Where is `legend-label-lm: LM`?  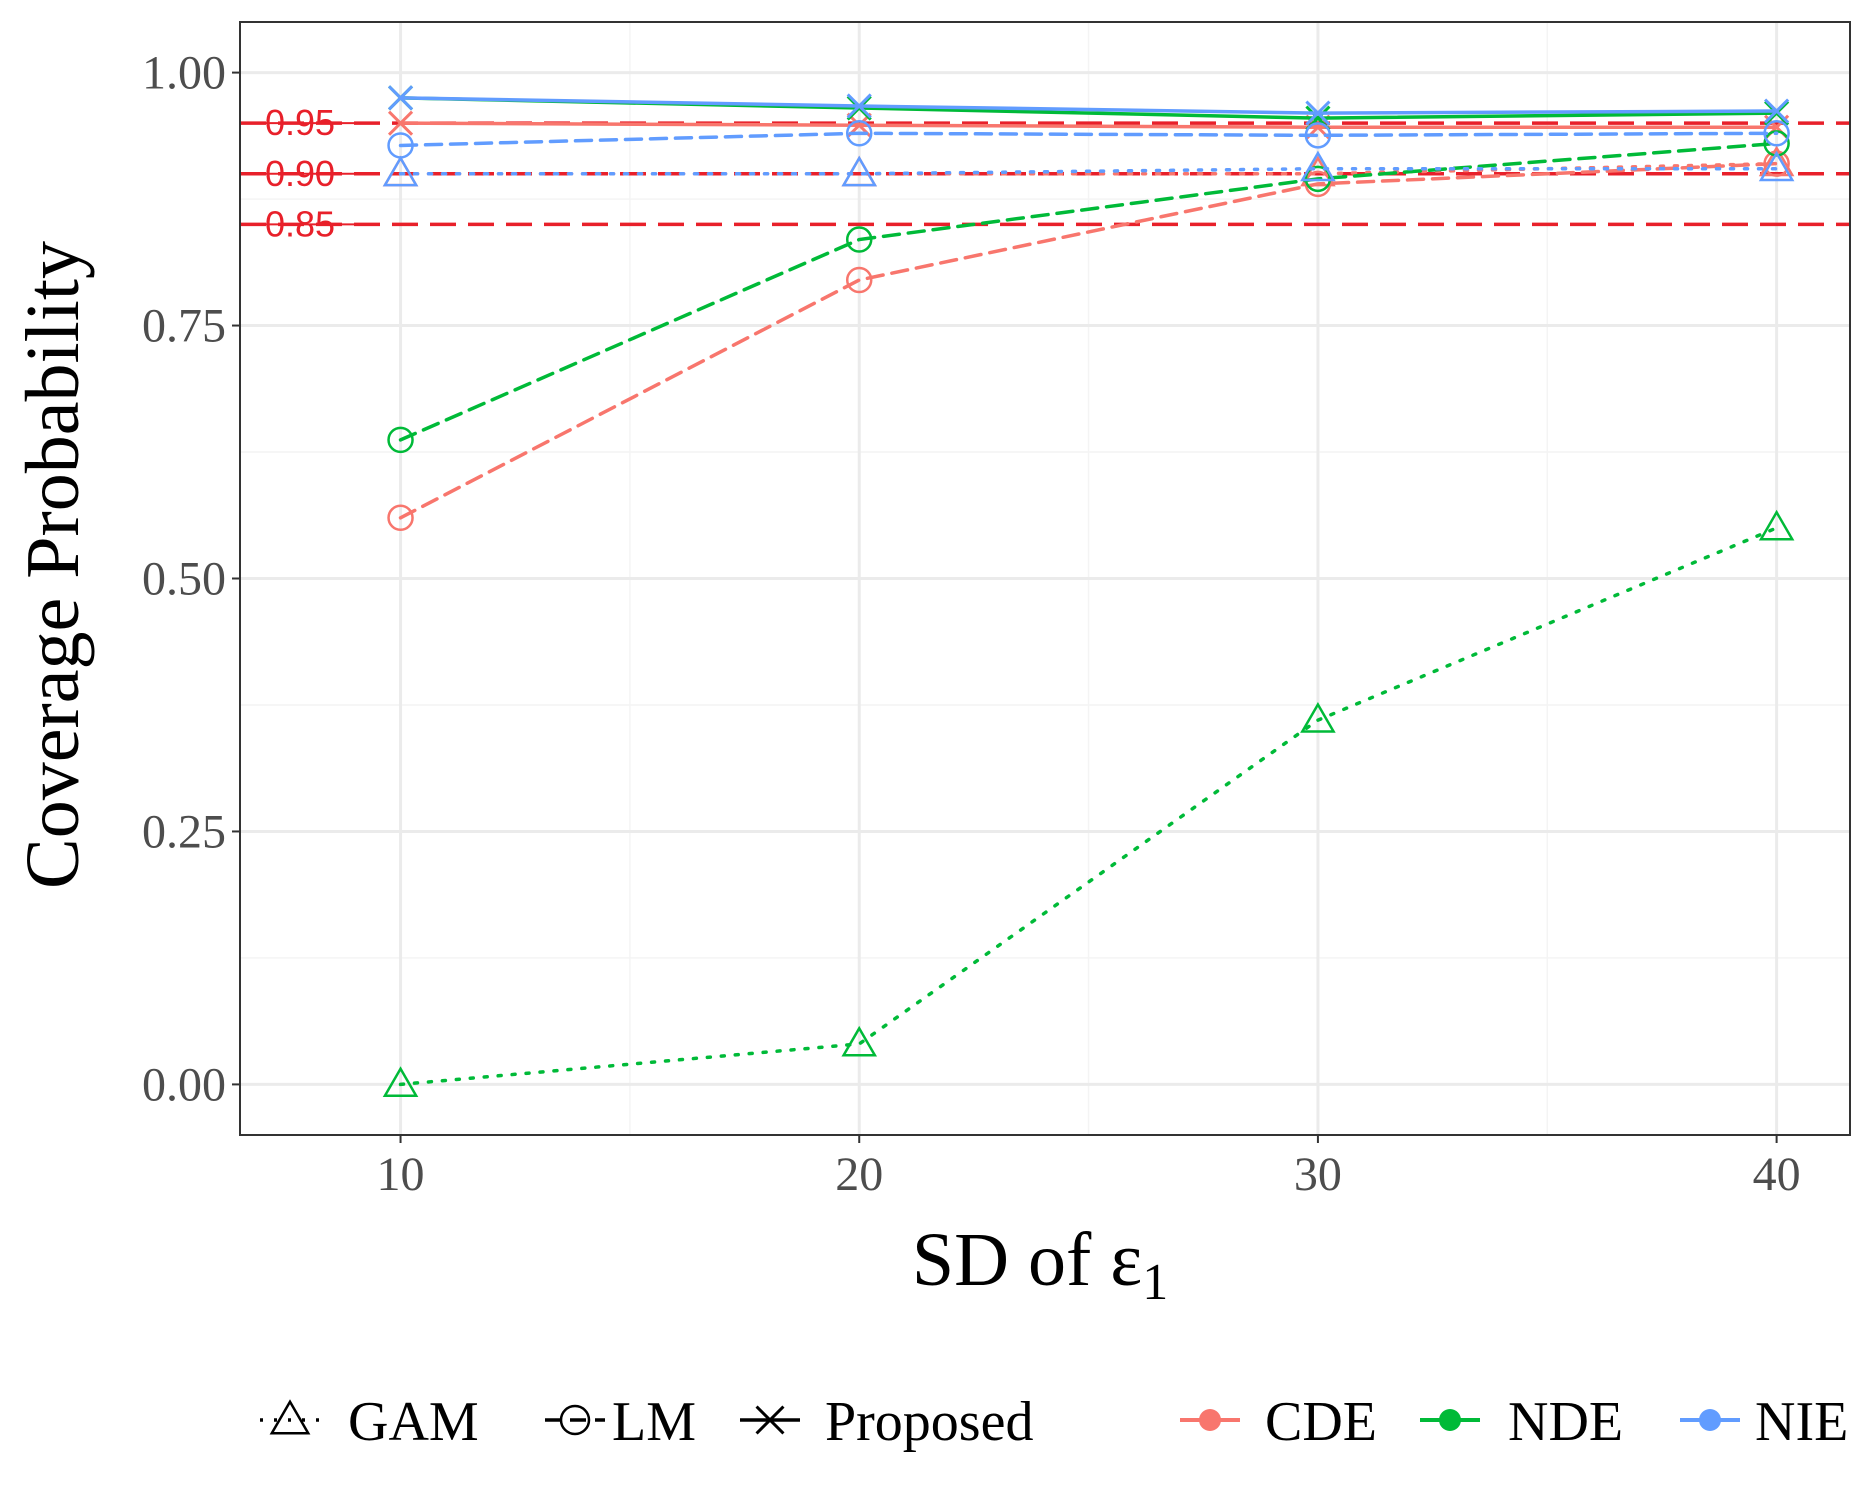 legend-label-lm: LM is located at coordinates (654, 1422).